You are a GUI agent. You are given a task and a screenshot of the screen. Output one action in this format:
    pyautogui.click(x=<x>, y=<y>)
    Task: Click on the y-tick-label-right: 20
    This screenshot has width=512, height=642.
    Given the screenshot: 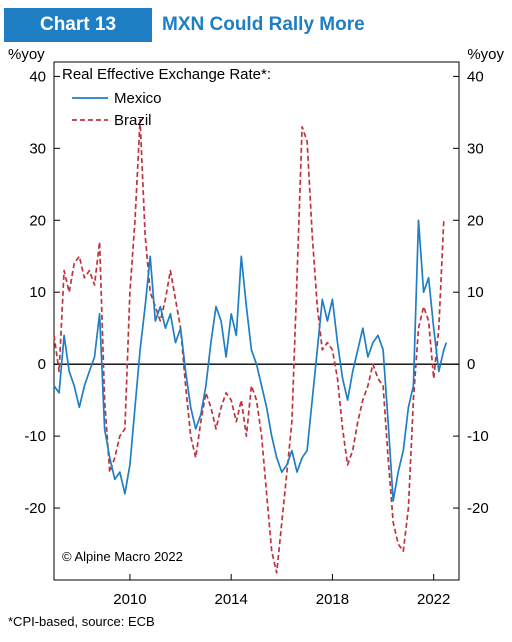 What is the action you would take?
    pyautogui.click(x=475, y=220)
    